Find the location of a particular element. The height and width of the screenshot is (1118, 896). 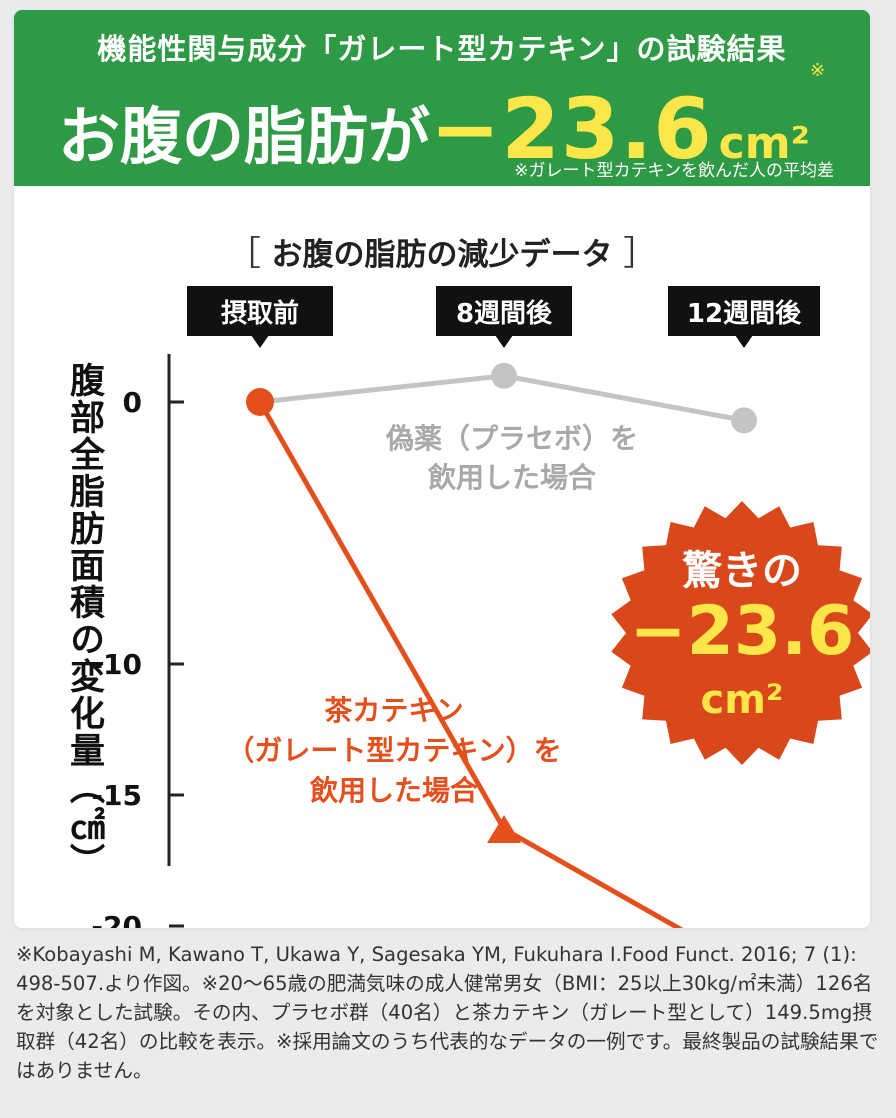

chart-title: ［ お腹の脂肪の減少データ ］ is located at coordinates (442, 250).